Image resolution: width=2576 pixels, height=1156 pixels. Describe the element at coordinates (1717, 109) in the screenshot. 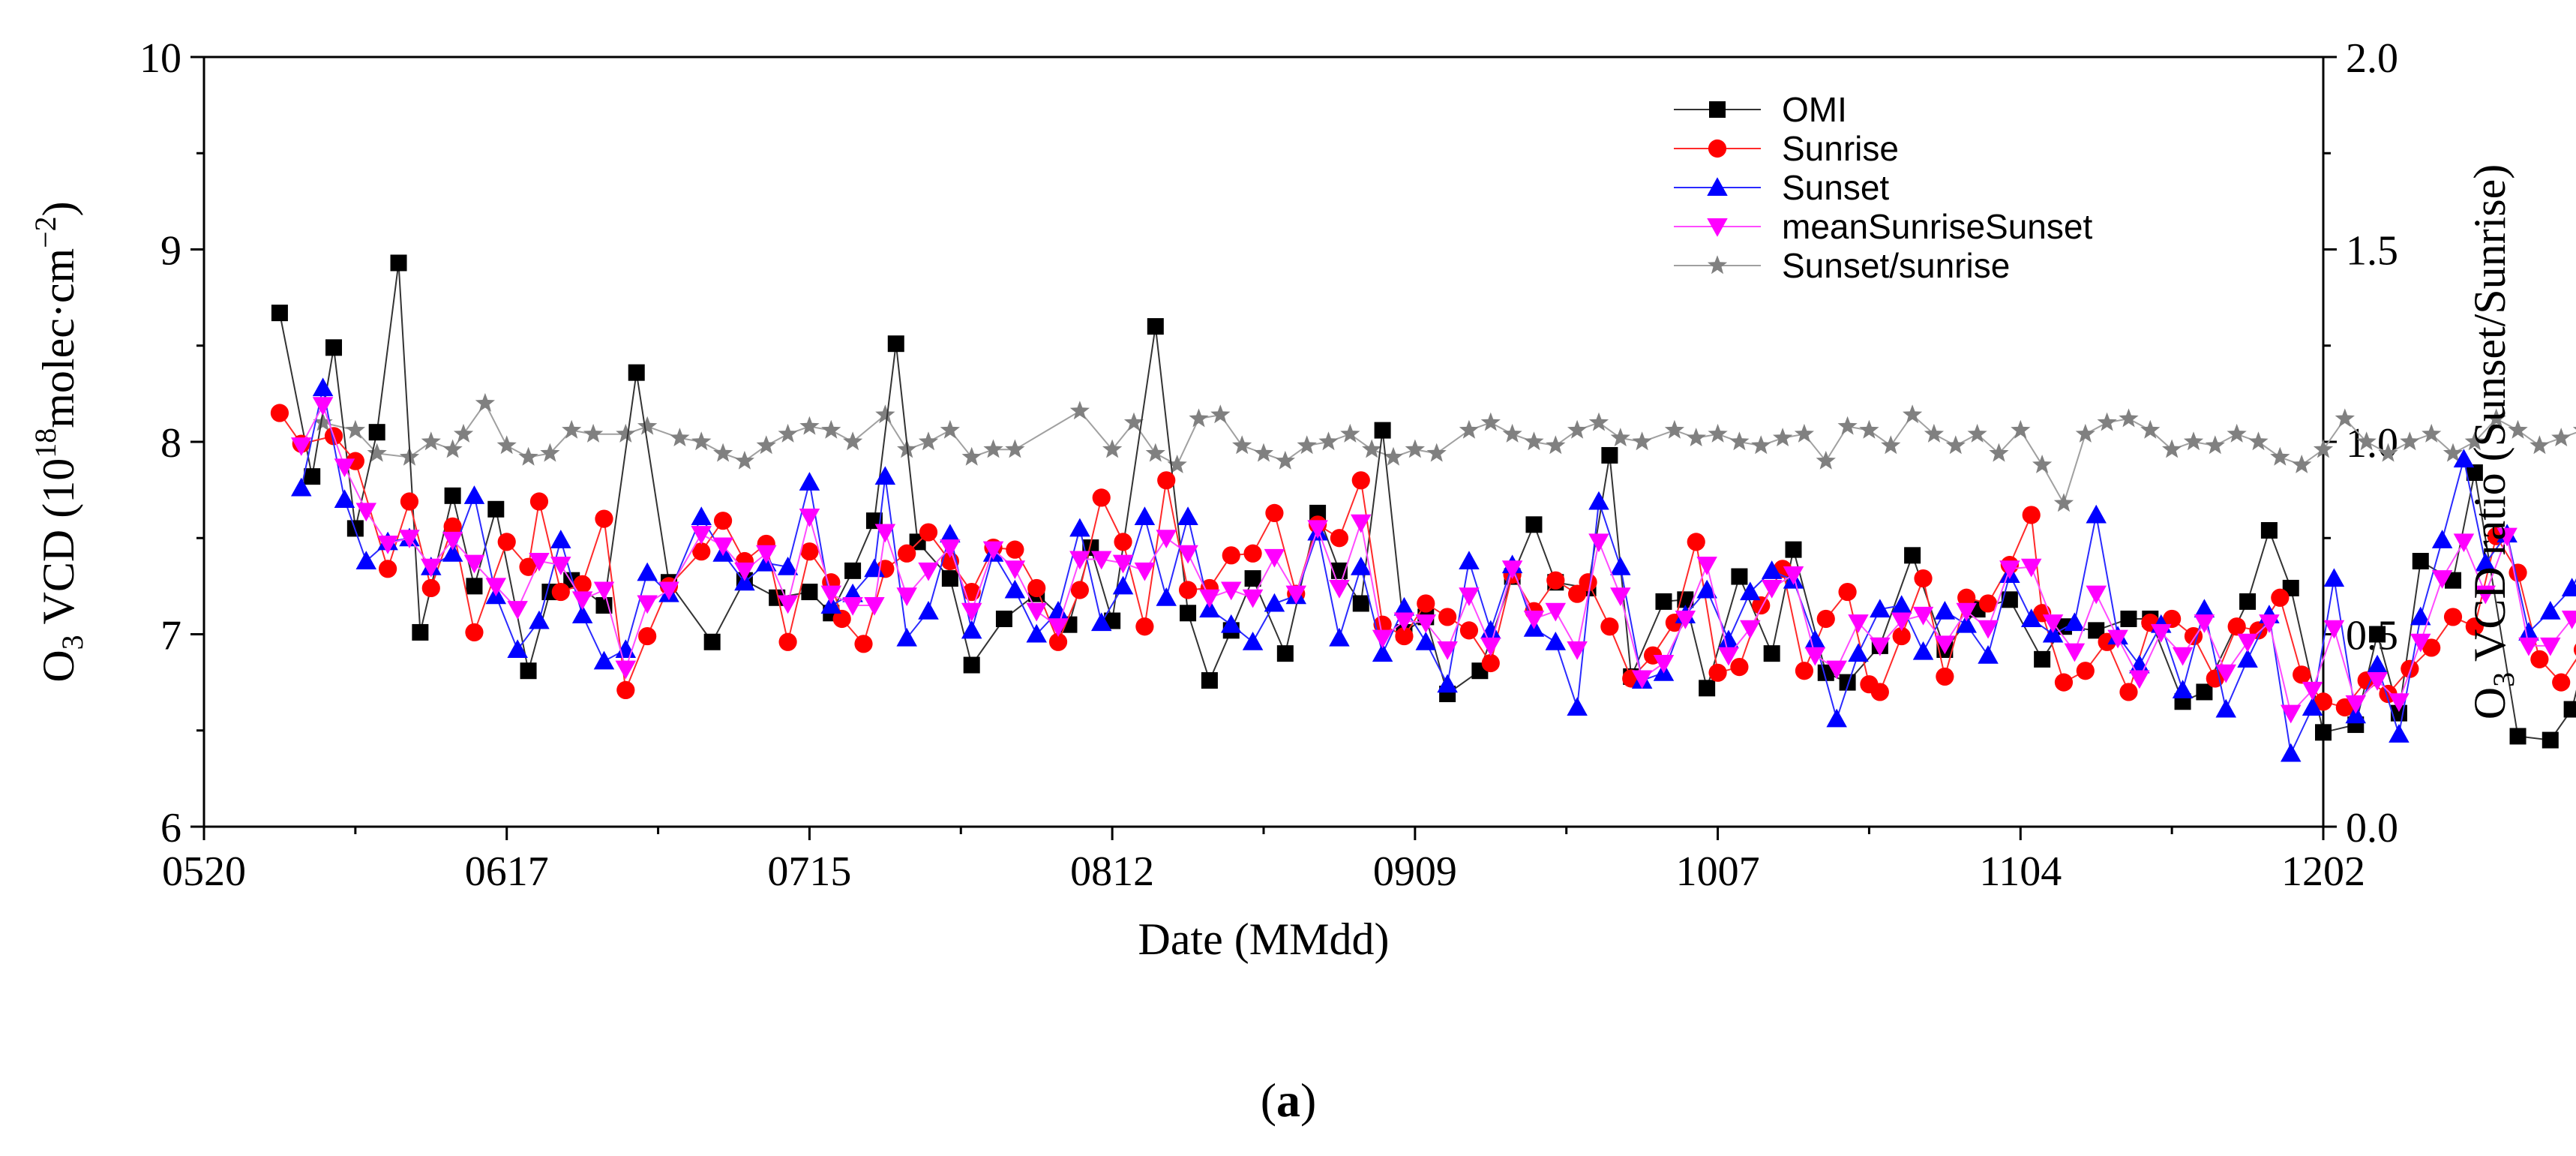

I see `legend-marker-omi` at that location.